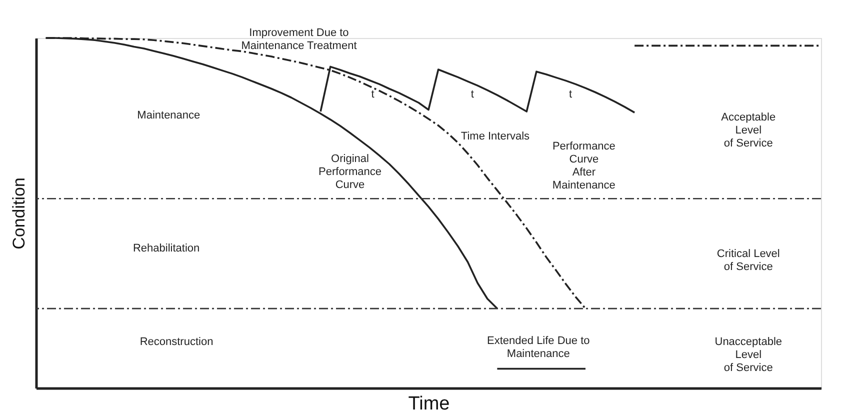 The width and height of the screenshot is (849, 419). What do you see at coordinates (177, 342) in the screenshot?
I see `annotation: Reconstruction` at bounding box center [177, 342].